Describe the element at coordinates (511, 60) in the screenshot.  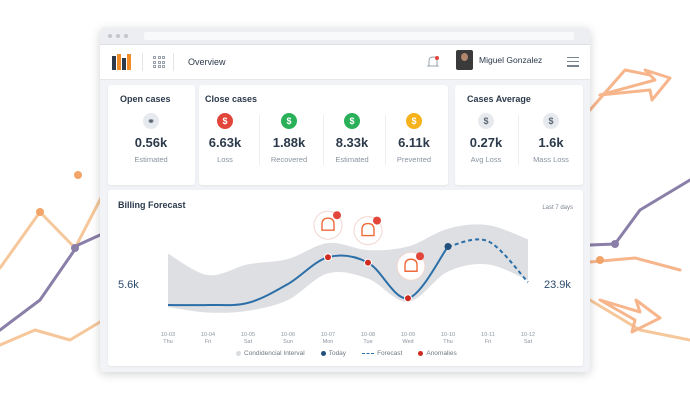
I see `user-name: Miguel Gonzalez` at that location.